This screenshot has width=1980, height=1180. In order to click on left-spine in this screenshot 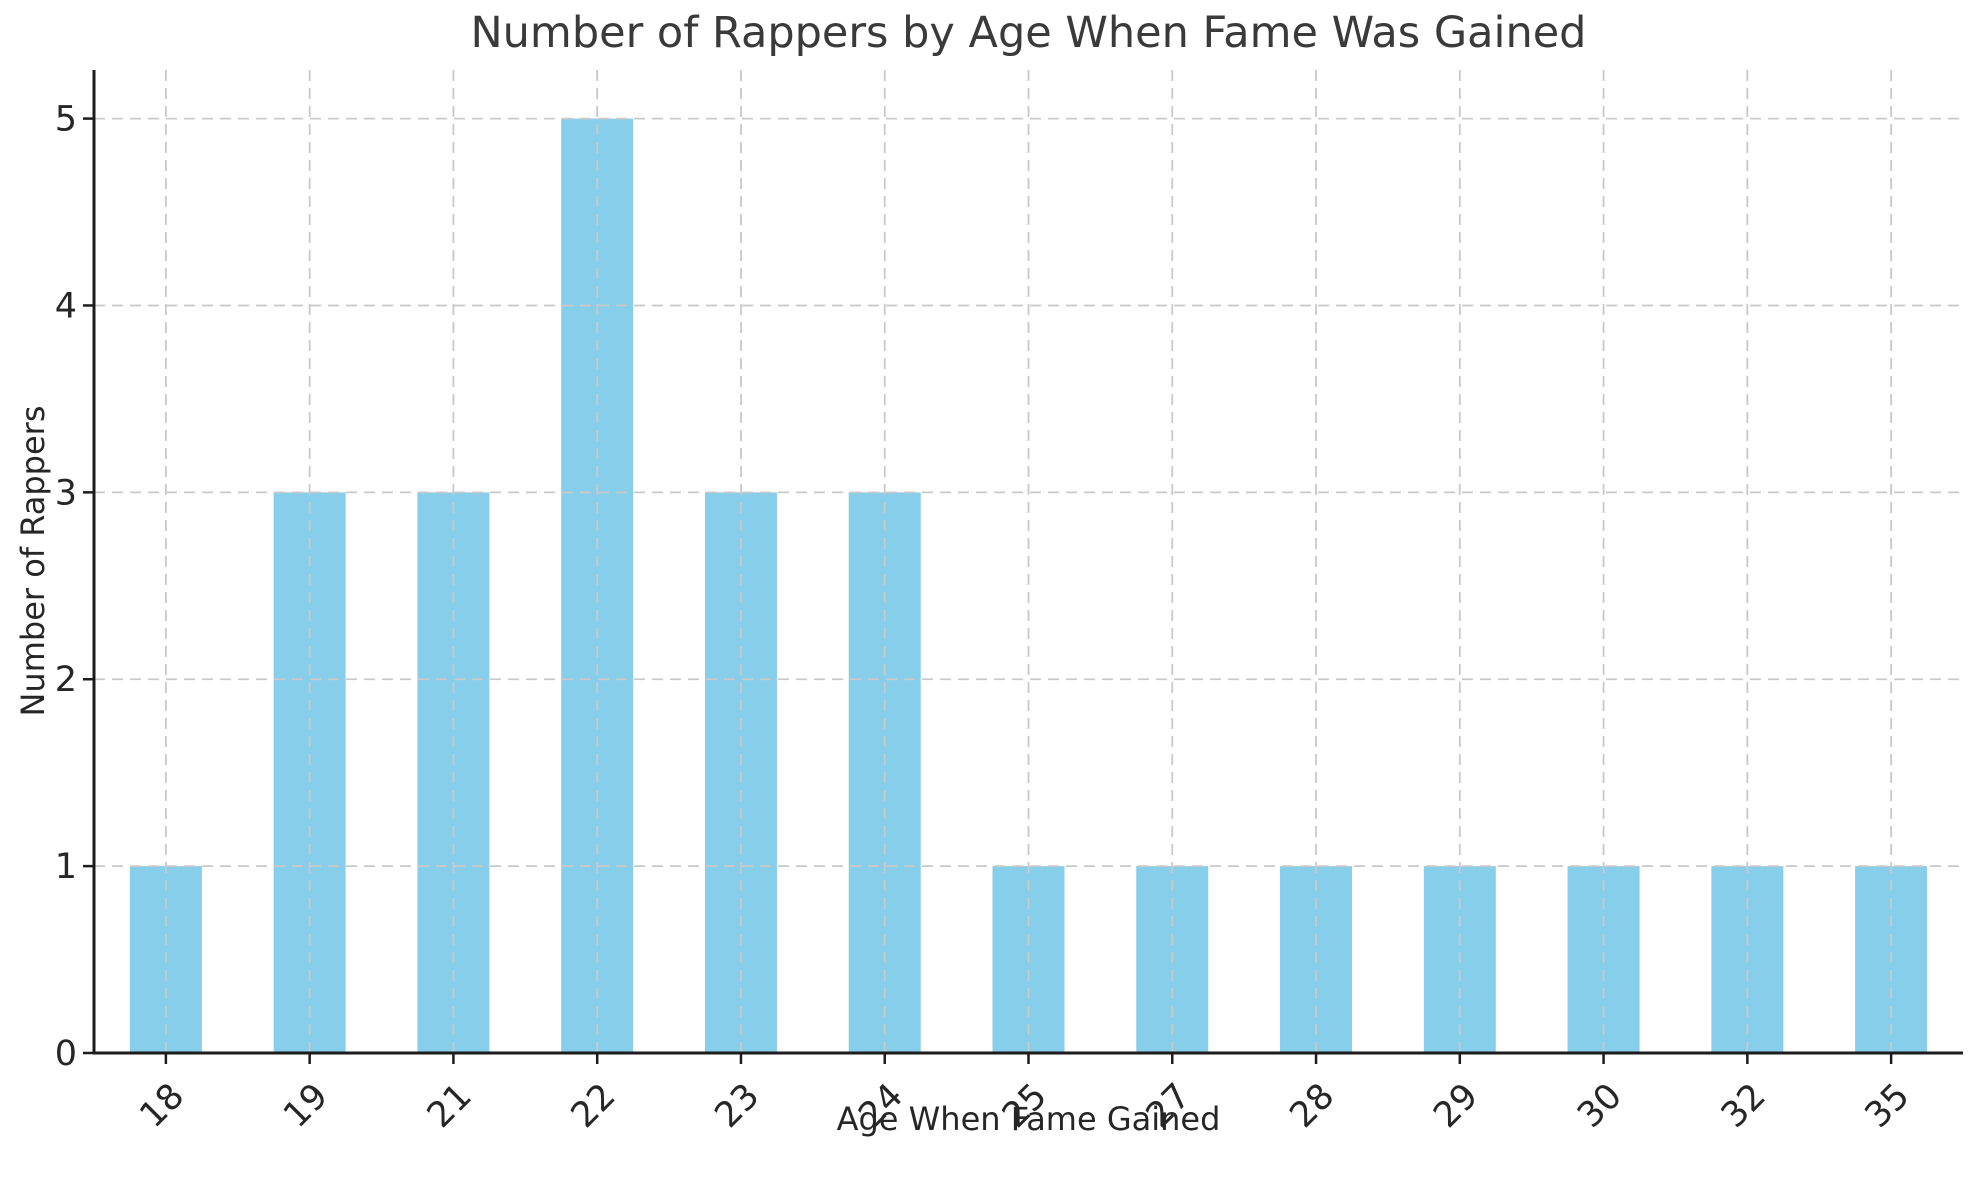, I will do `click(94, 562)`.